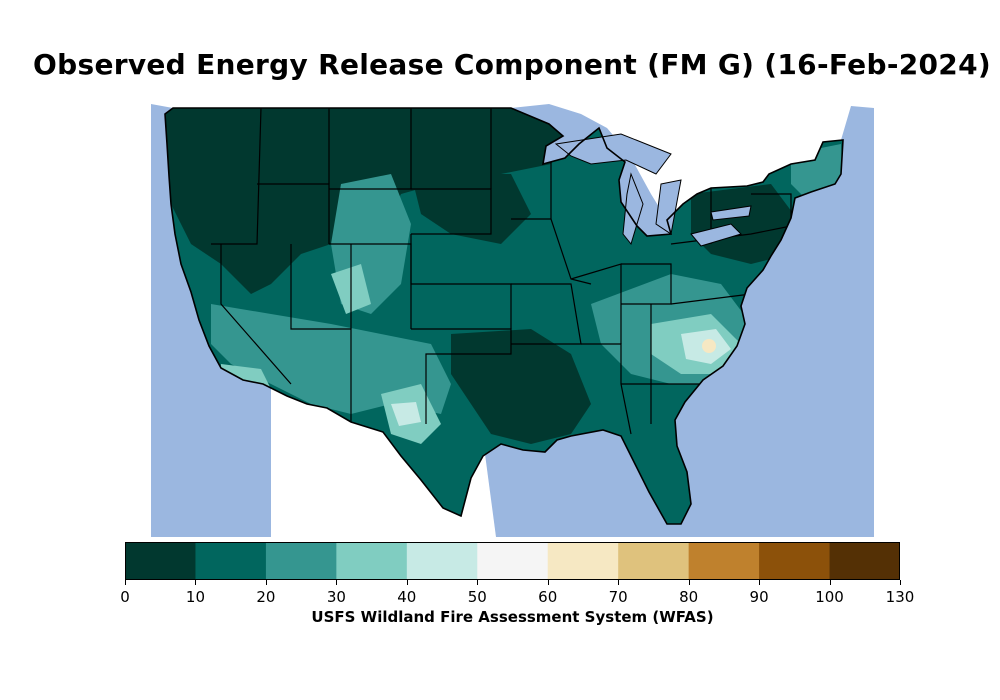 This screenshot has height=700, width=1000. Describe the element at coordinates (306, 475) in the screenshot. I see `baja-peninsula` at that location.